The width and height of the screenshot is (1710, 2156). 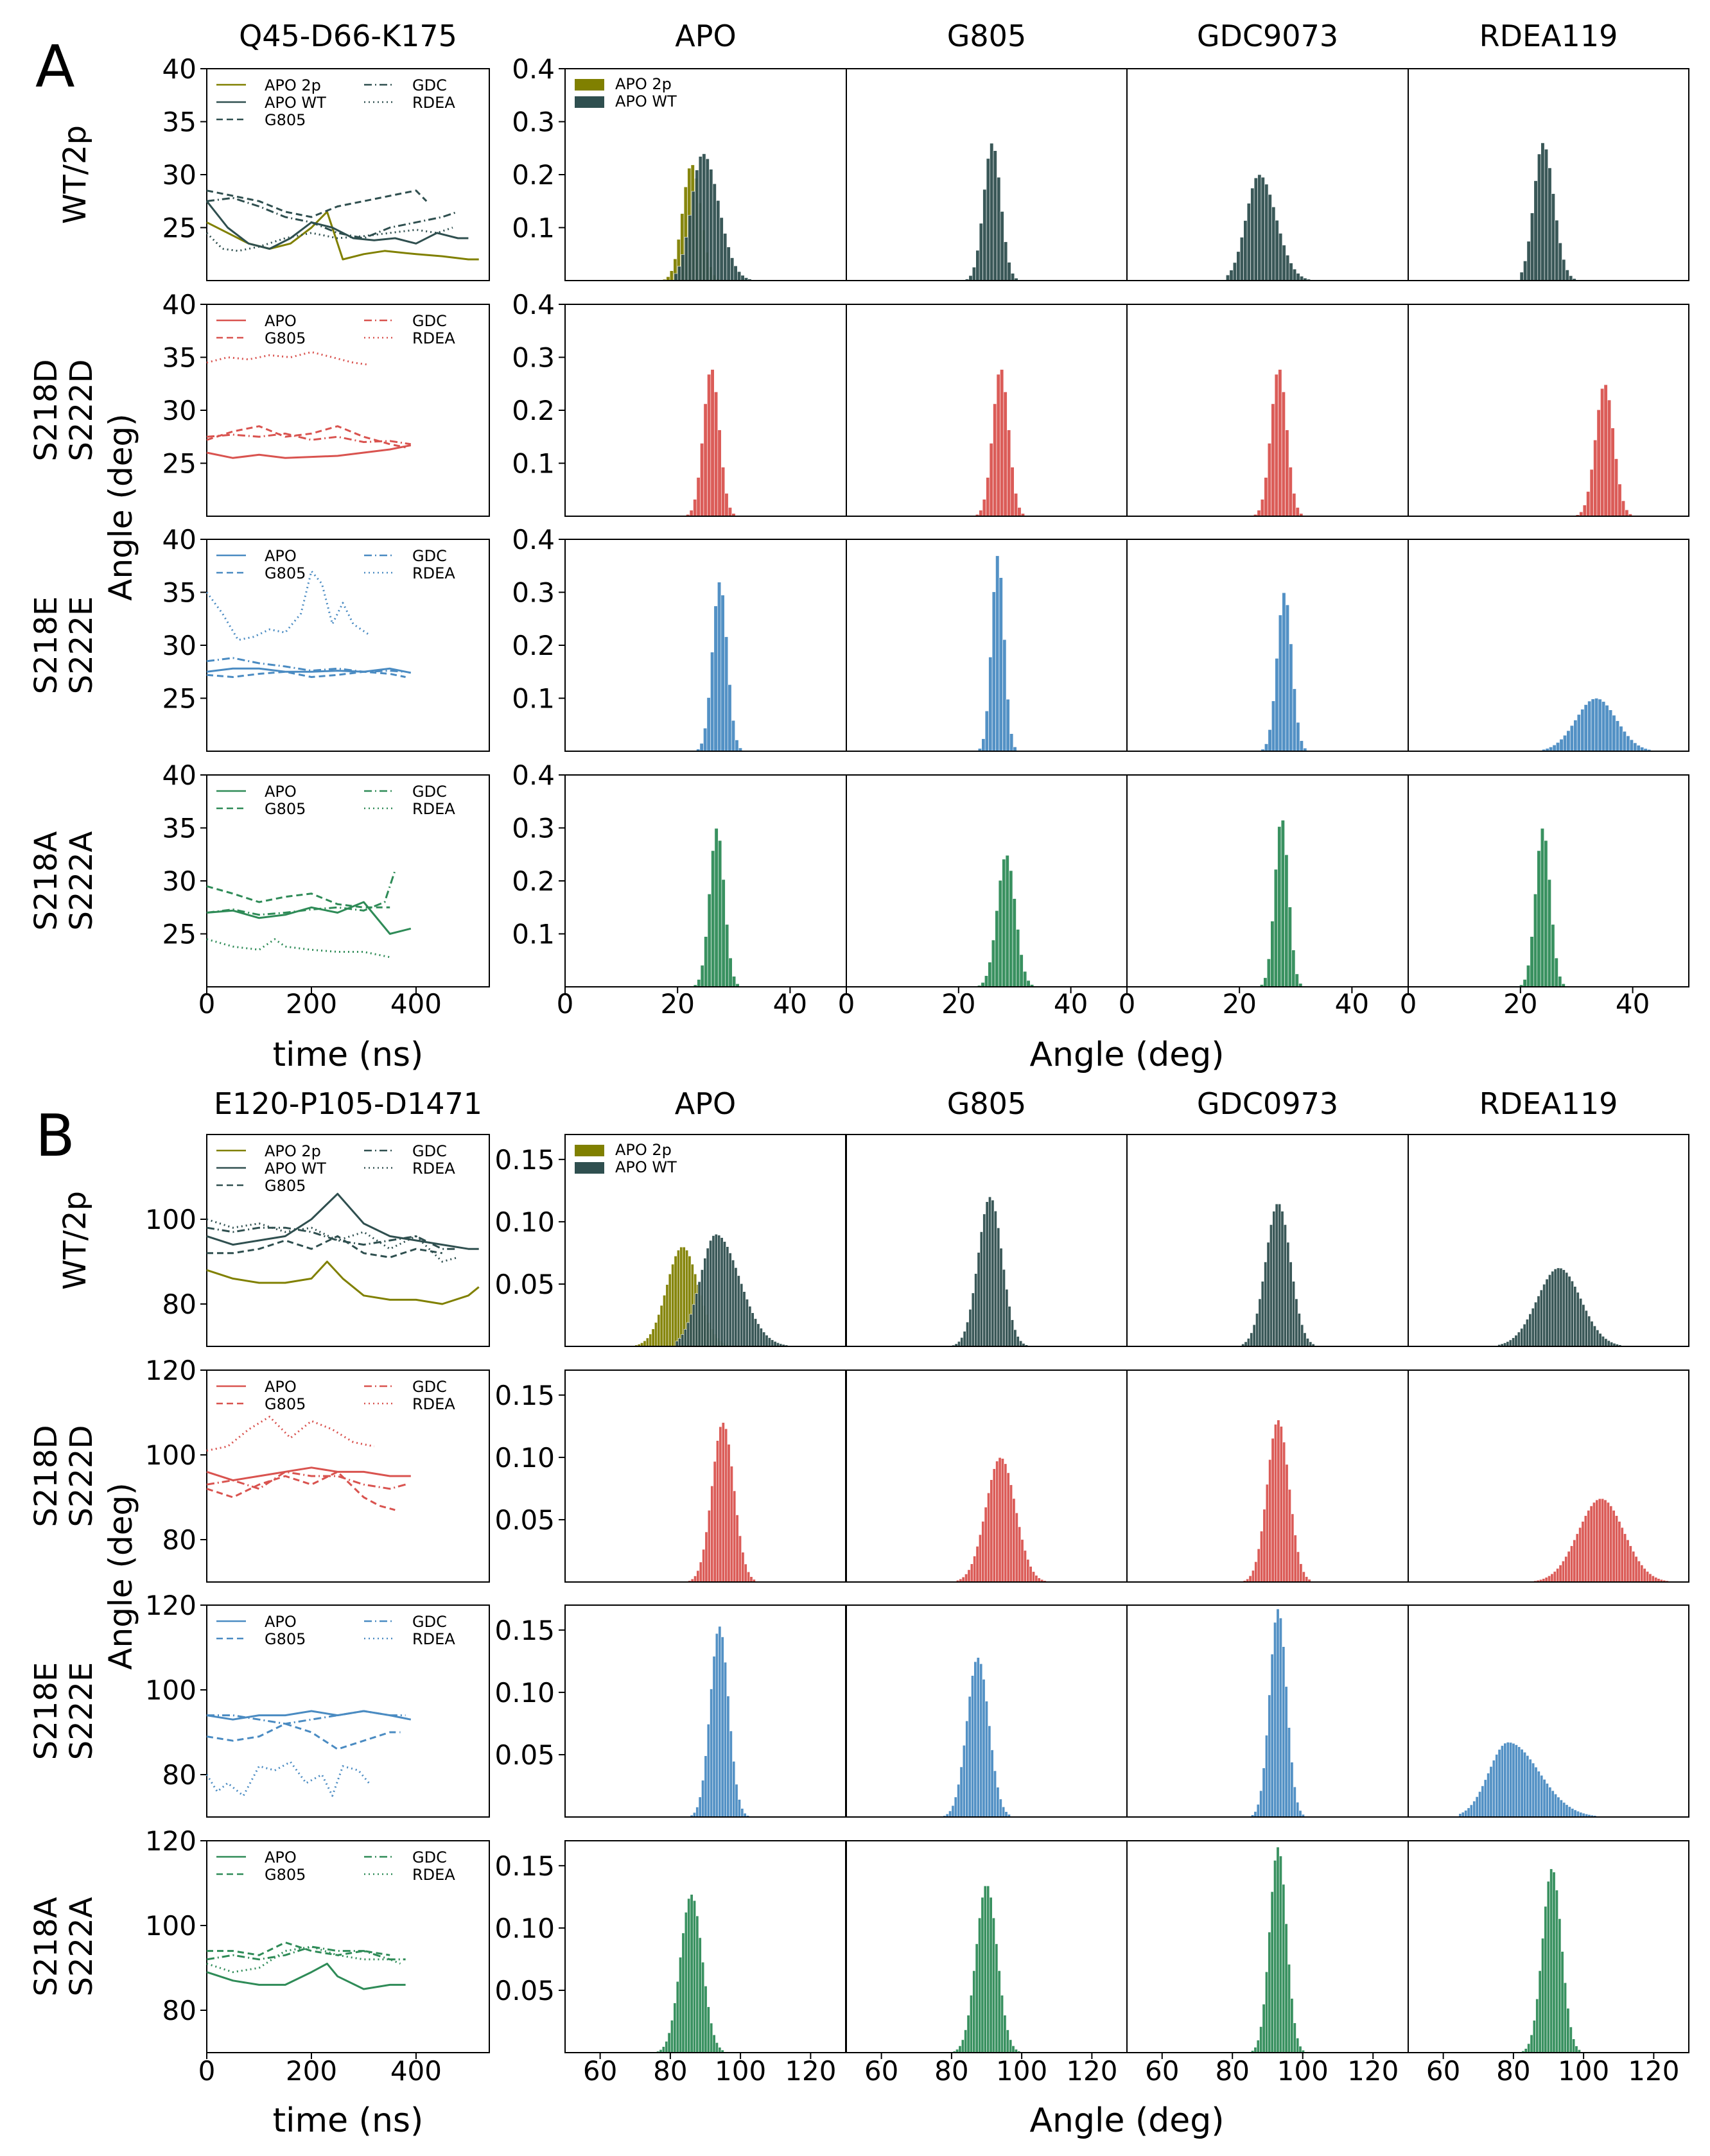 I want to click on y-tick-label: 120, so click(x=170, y=1370).